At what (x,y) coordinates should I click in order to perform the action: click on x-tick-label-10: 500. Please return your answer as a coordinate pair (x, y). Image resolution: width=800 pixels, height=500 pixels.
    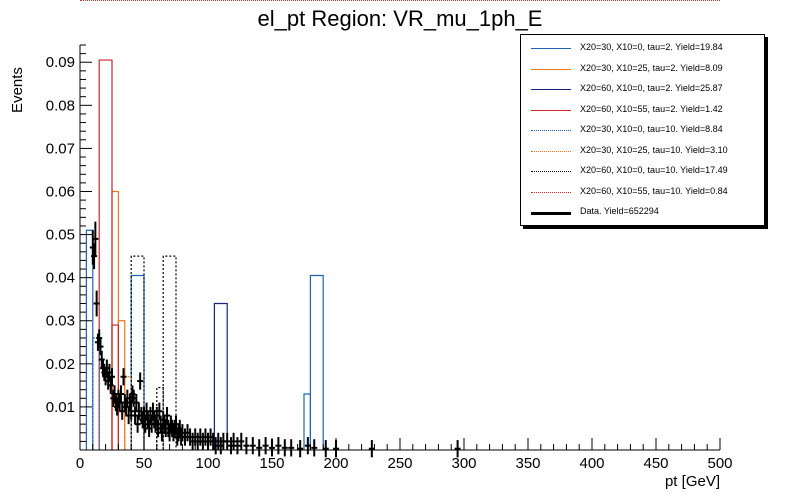
    Looking at the image, I should click on (719, 463).